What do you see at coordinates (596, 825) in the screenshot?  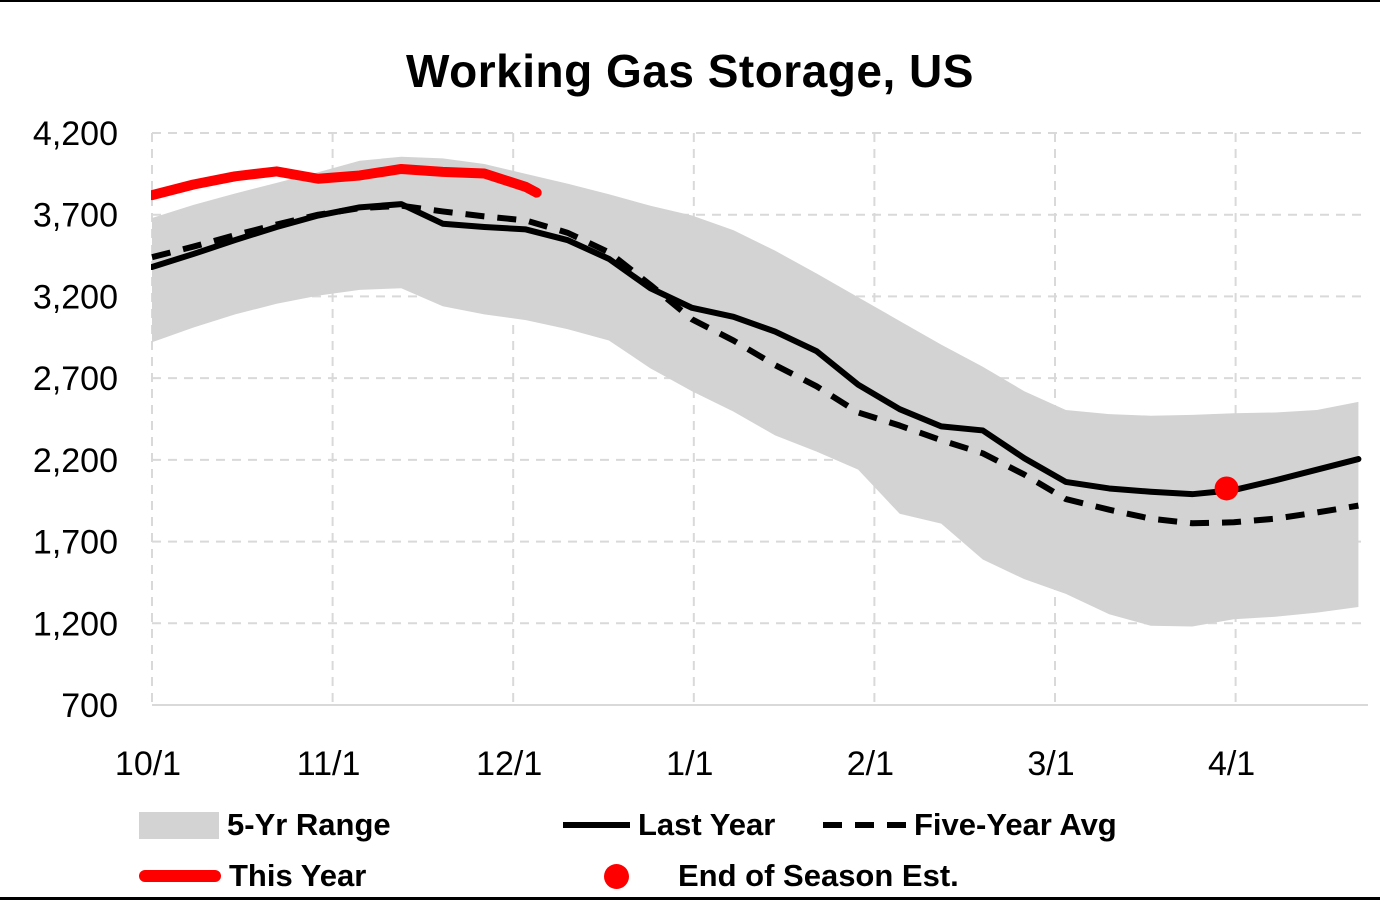 I see `solid-line-swatch-icon` at bounding box center [596, 825].